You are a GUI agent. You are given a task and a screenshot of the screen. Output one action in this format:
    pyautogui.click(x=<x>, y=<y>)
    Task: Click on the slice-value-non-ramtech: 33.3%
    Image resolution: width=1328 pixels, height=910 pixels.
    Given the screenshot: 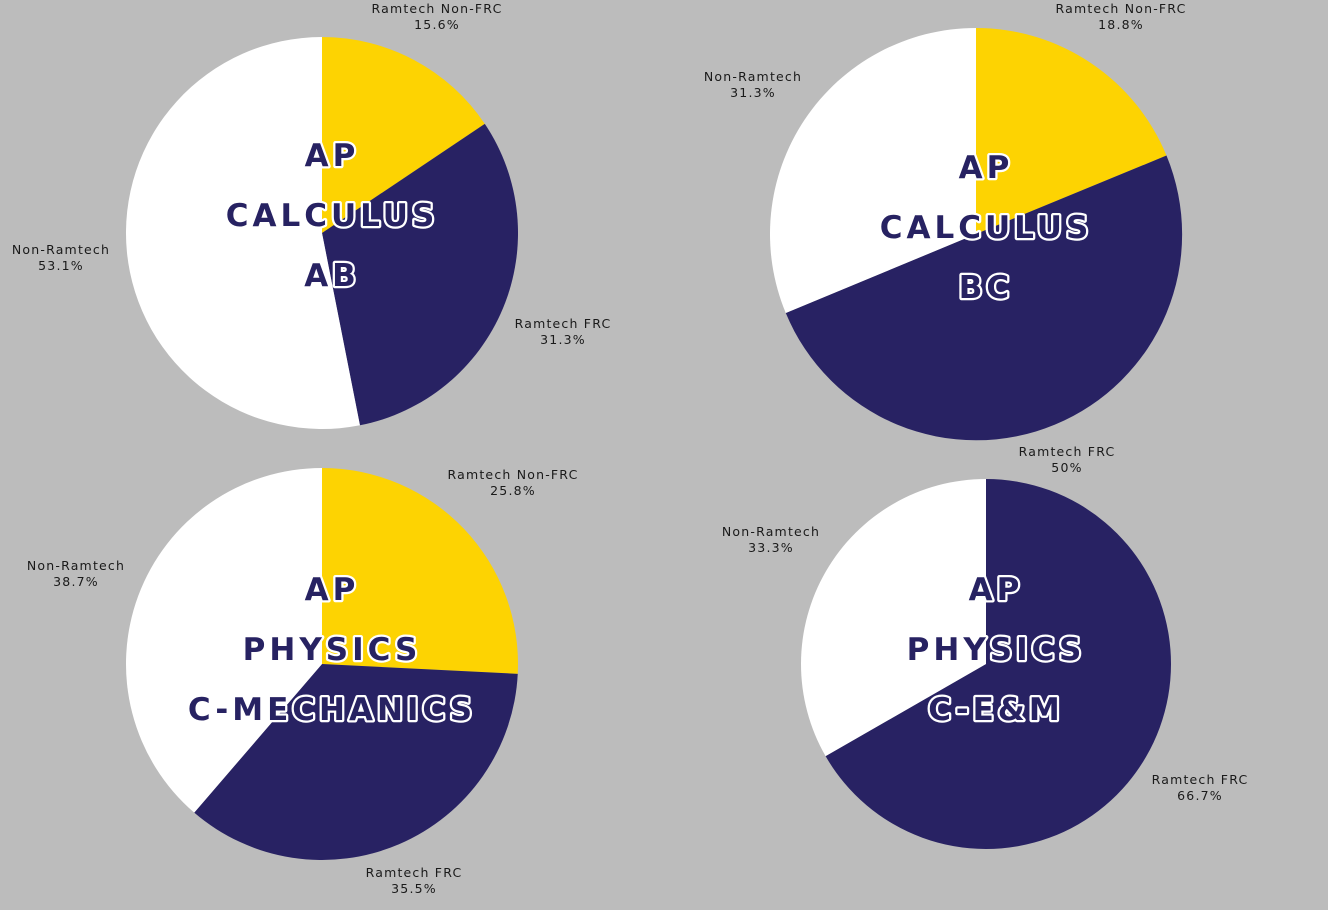 What is the action you would take?
    pyautogui.click(x=771, y=547)
    